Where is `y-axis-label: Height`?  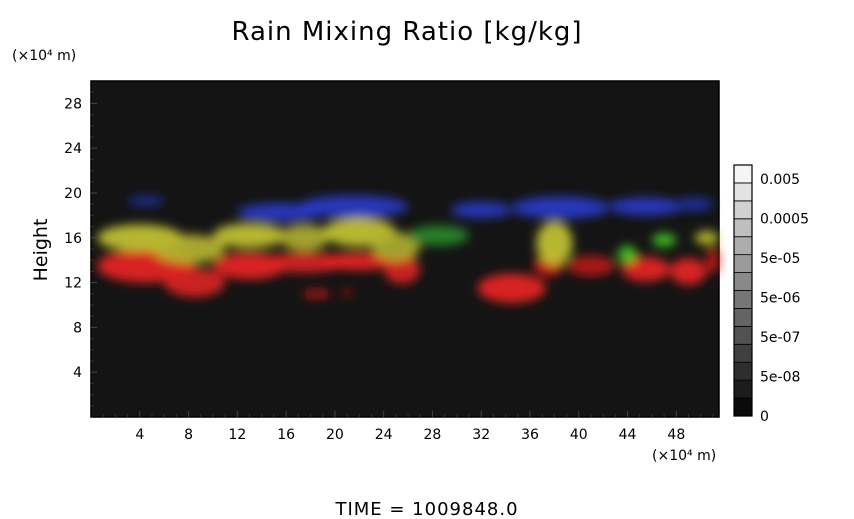
y-axis-label: Height is located at coordinates (41, 250).